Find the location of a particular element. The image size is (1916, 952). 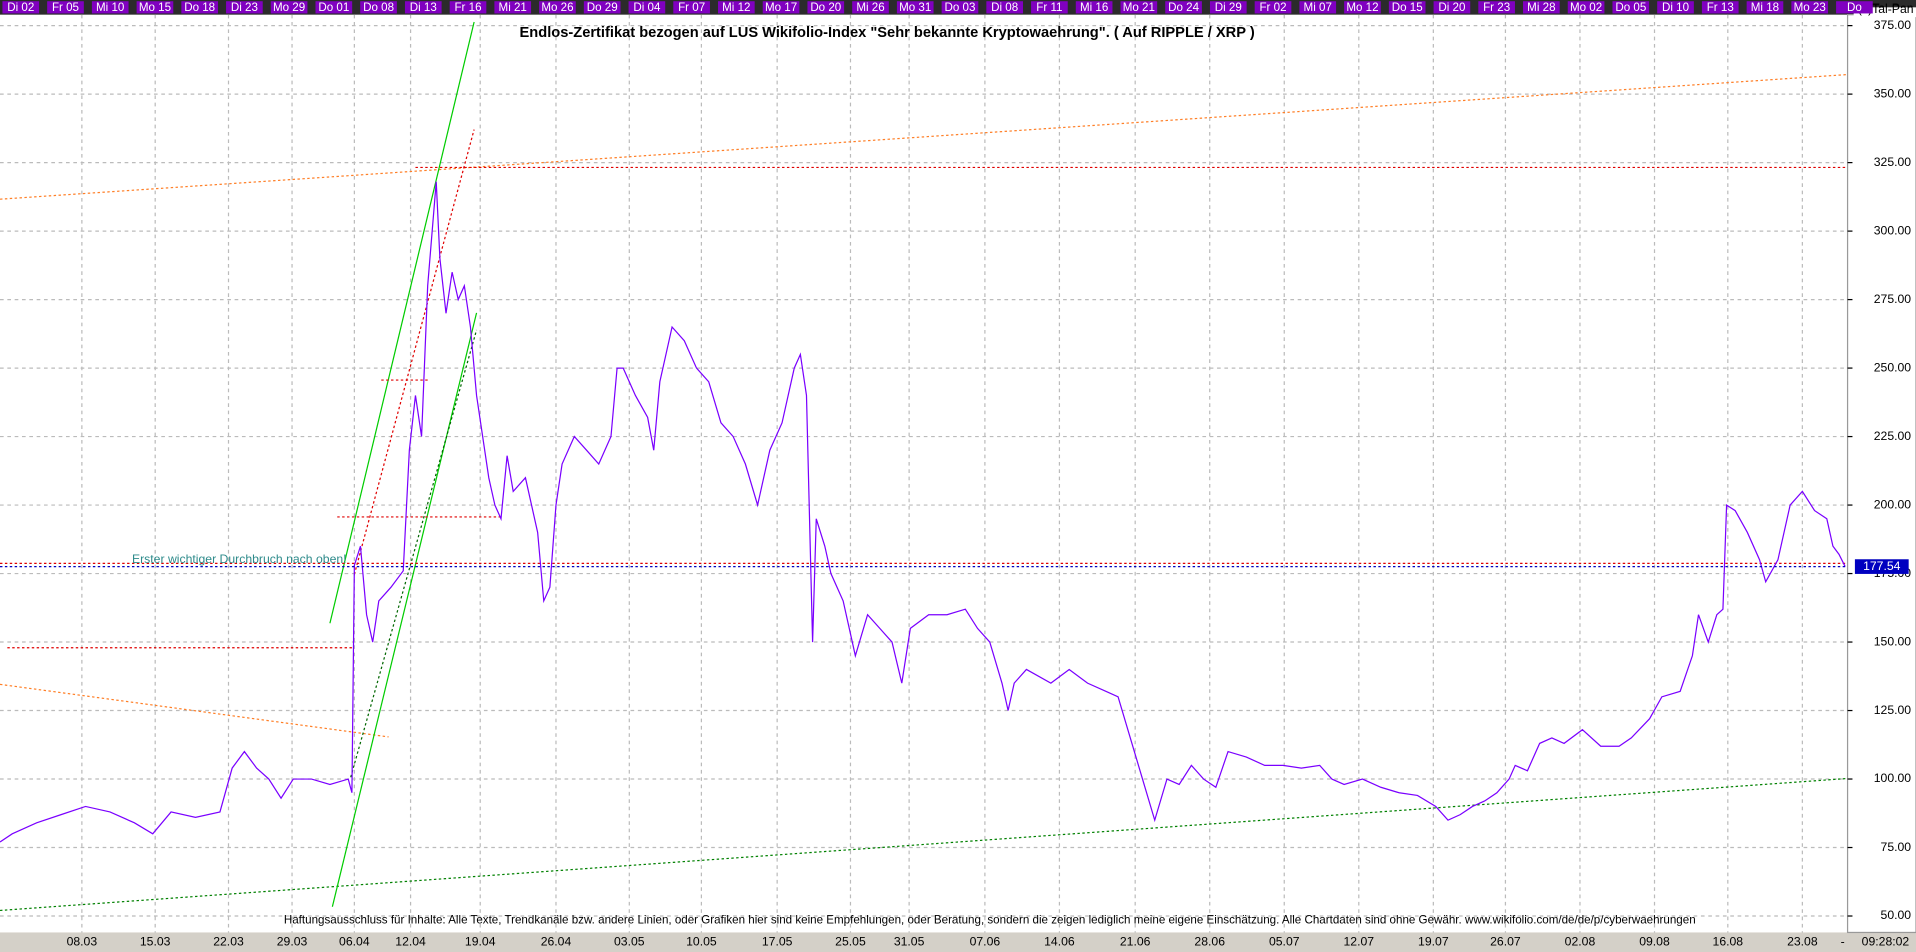

top-label: Mo 15 is located at coordinates (155, 7).